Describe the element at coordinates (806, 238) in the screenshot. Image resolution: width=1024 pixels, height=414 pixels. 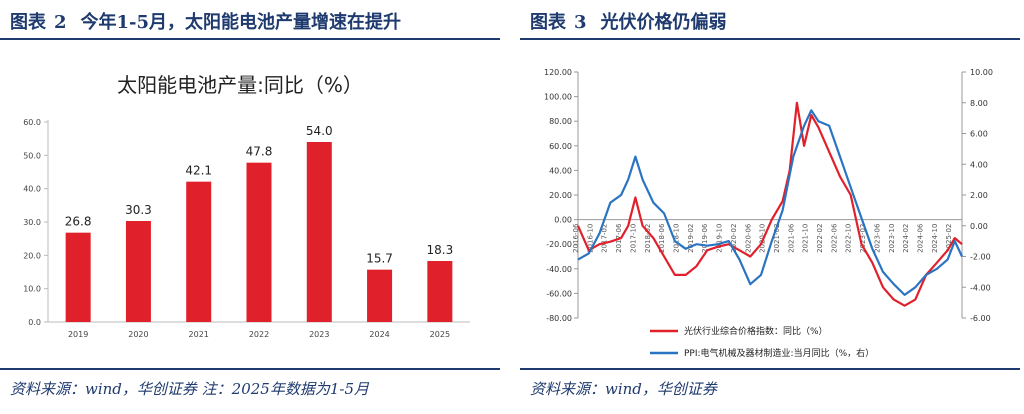
I see `line-x-tick-label: 2021-10` at that location.